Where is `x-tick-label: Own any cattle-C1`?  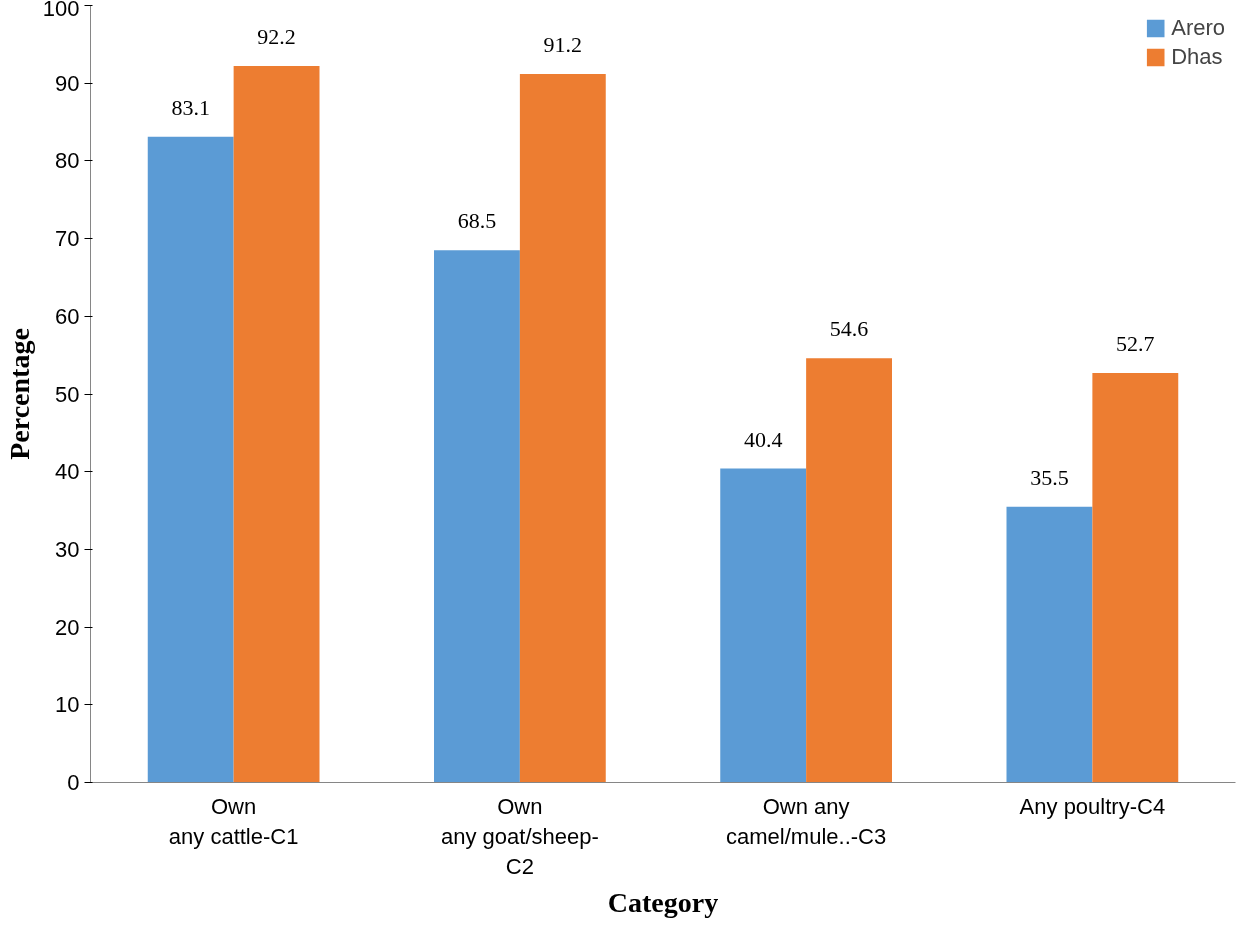 x-tick-label: Own any cattle-C1 is located at coordinates (233, 821).